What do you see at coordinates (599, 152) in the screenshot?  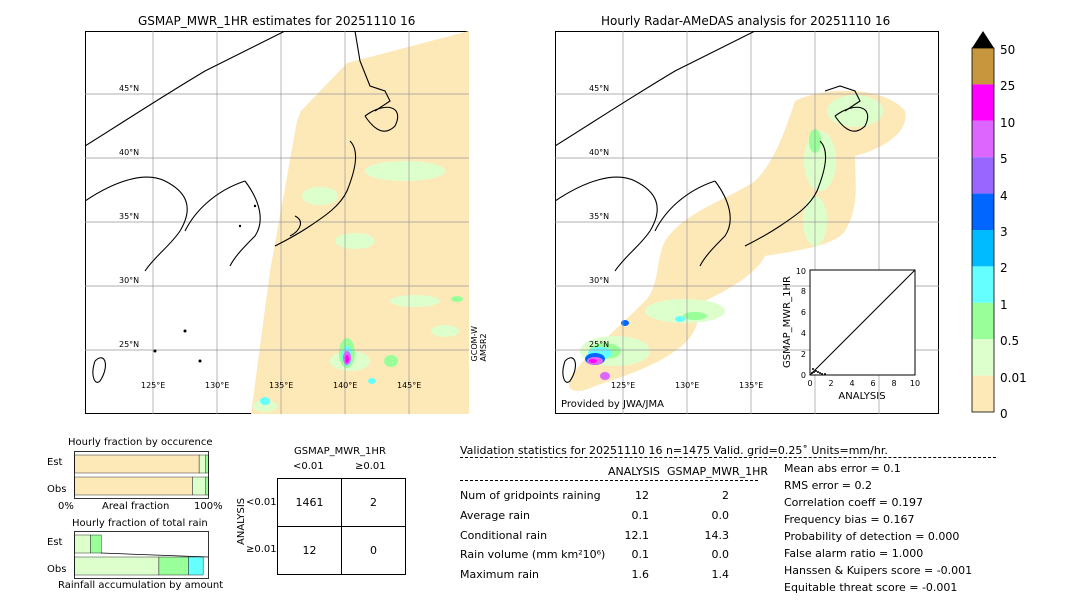 I see `lat-label: 40°N` at bounding box center [599, 152].